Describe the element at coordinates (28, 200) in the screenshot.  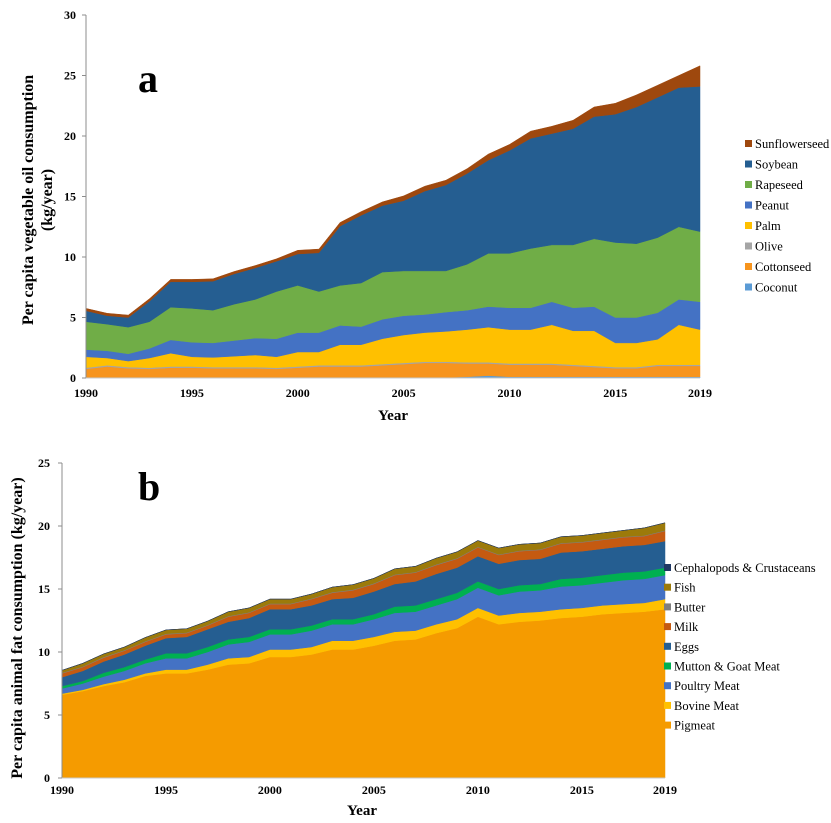
I see `chart-a-y-axis-title-line1: Per capita vegetable oil consumption` at that location.